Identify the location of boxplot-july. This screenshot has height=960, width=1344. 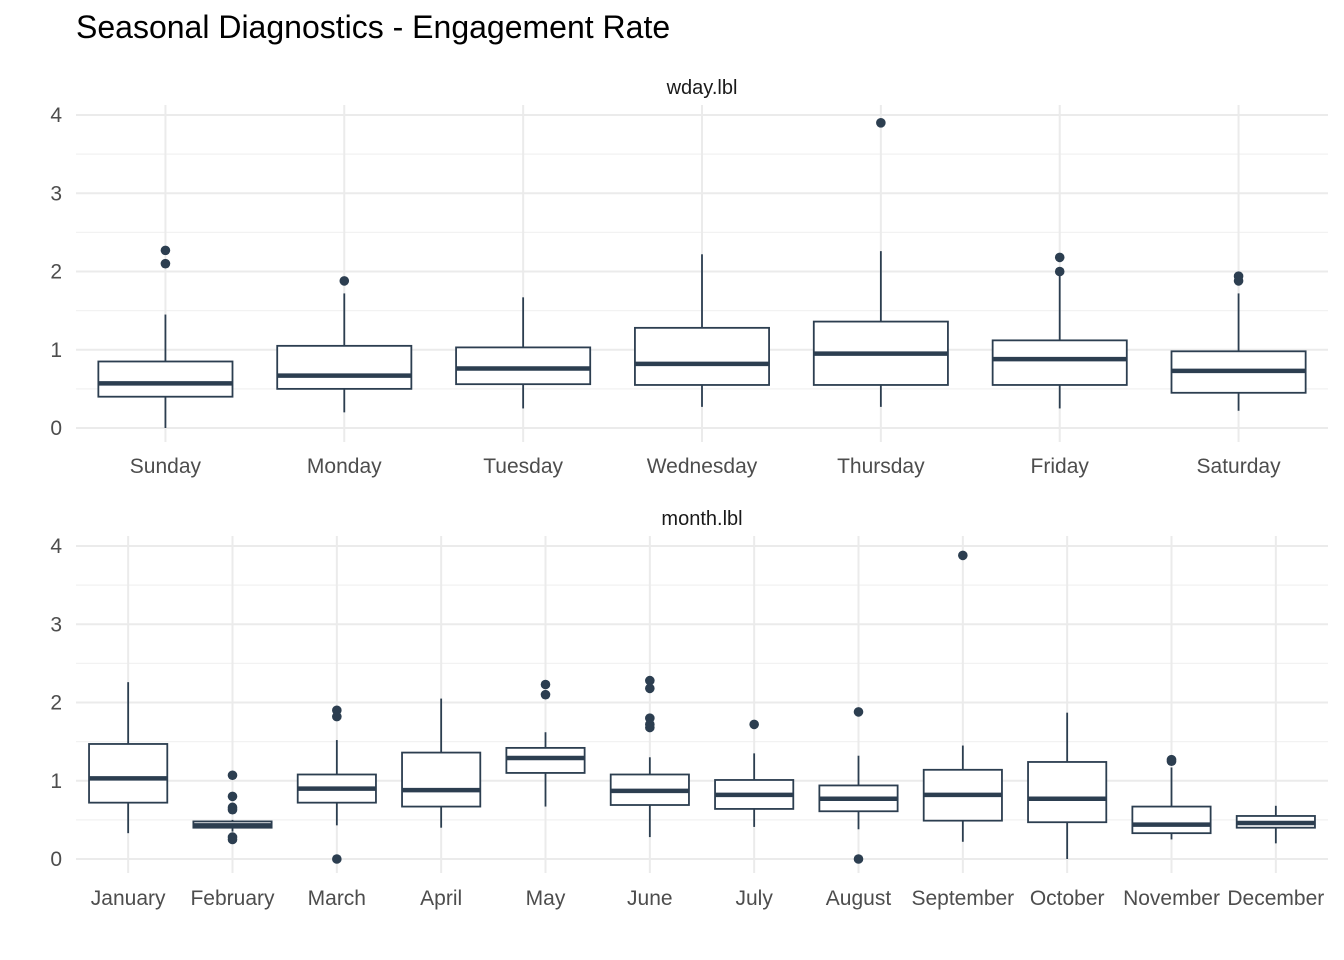
(754, 773).